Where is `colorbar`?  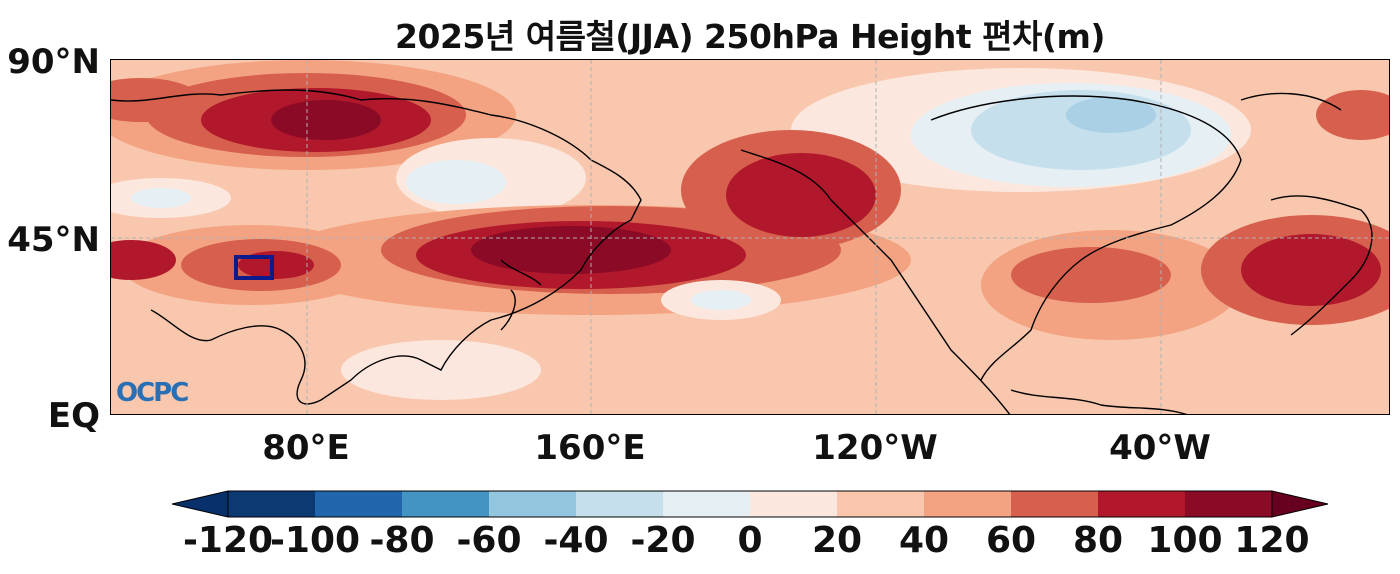
colorbar is located at coordinates (750, 504).